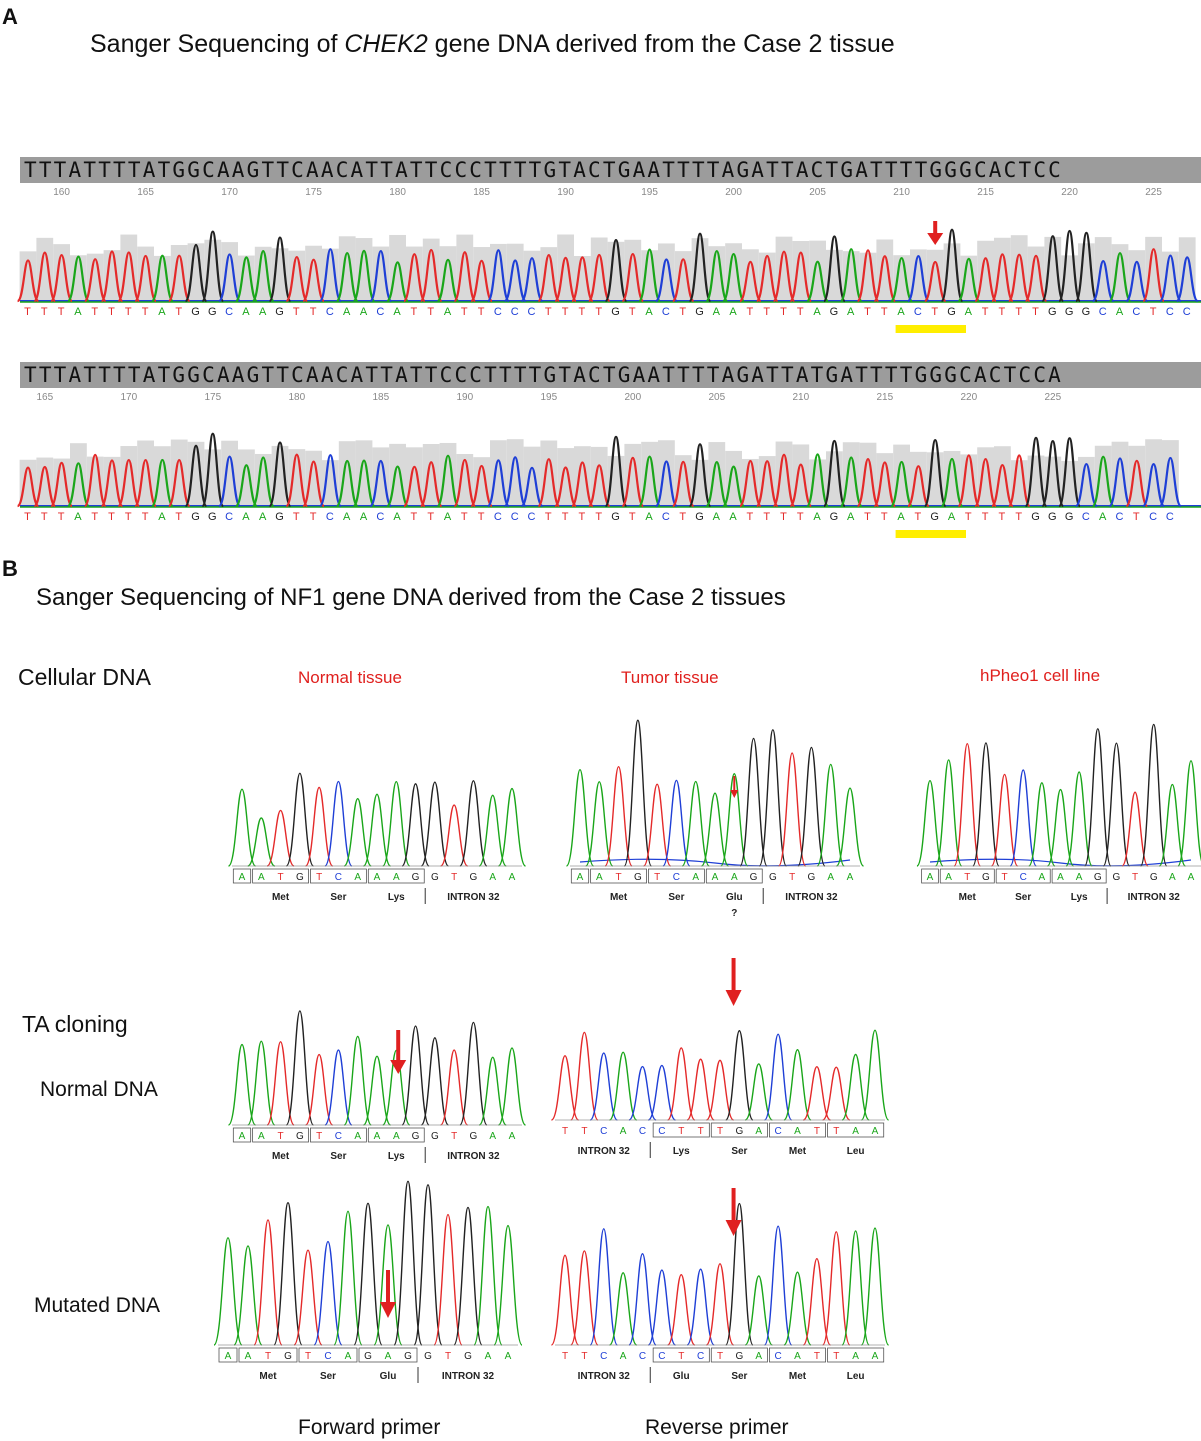 This screenshot has width=1201, height=1441. Describe the element at coordinates (734, 913) in the screenshot. I see `uncertain-mark: ?` at that location.